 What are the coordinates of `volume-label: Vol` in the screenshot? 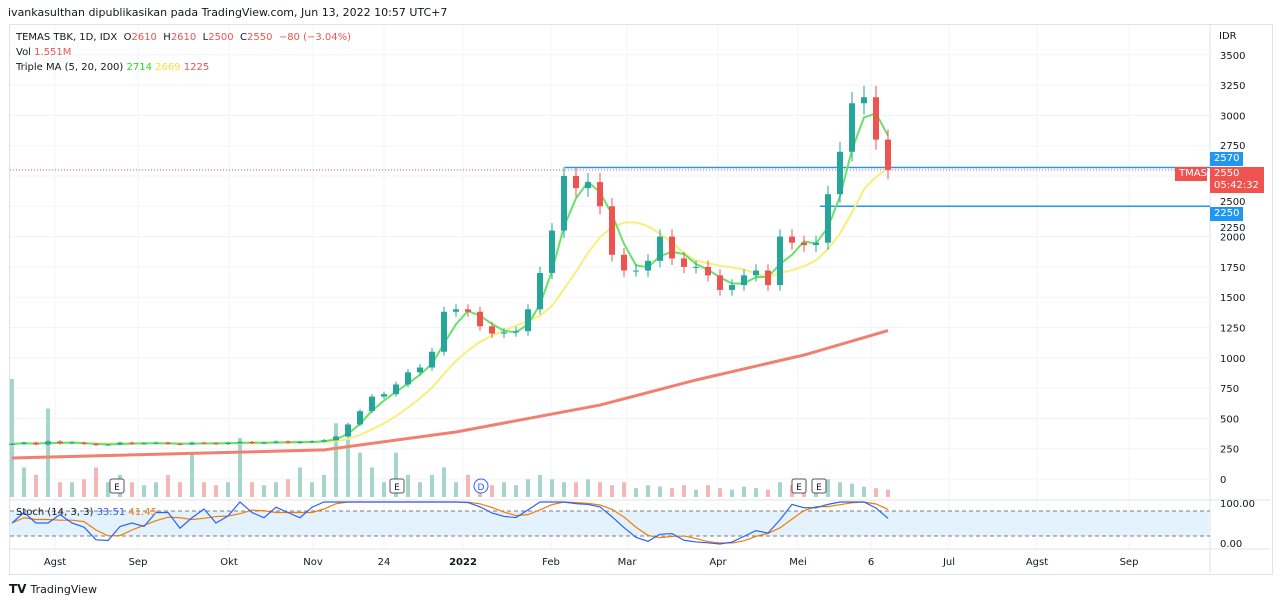 It's located at (23, 52).